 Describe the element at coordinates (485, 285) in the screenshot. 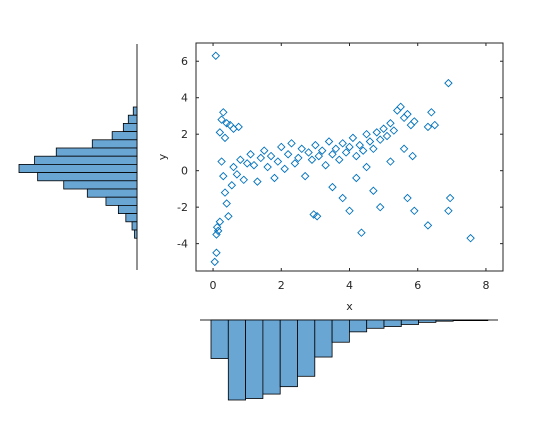

I see `x-tick-label: 8` at that location.